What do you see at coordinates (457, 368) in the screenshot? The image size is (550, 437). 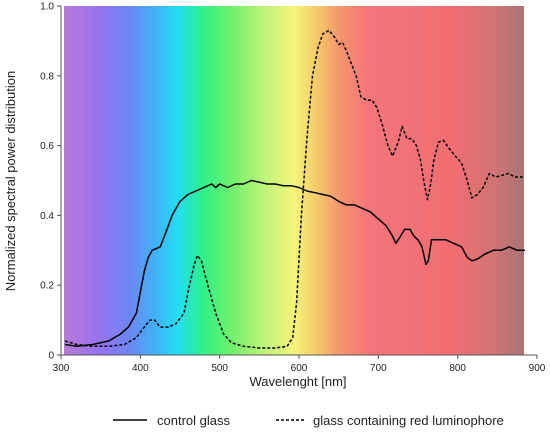 I see `x-tick-label: 800` at bounding box center [457, 368].